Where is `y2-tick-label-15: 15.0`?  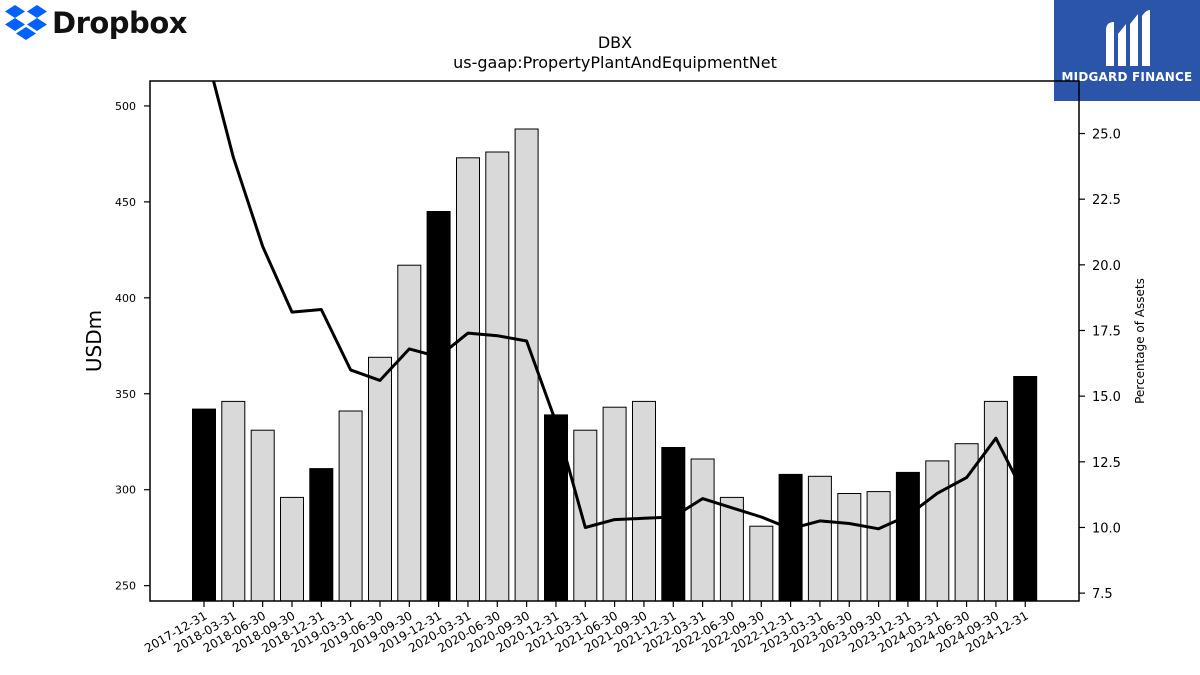 y2-tick-label-15: 15.0 is located at coordinates (1106, 397).